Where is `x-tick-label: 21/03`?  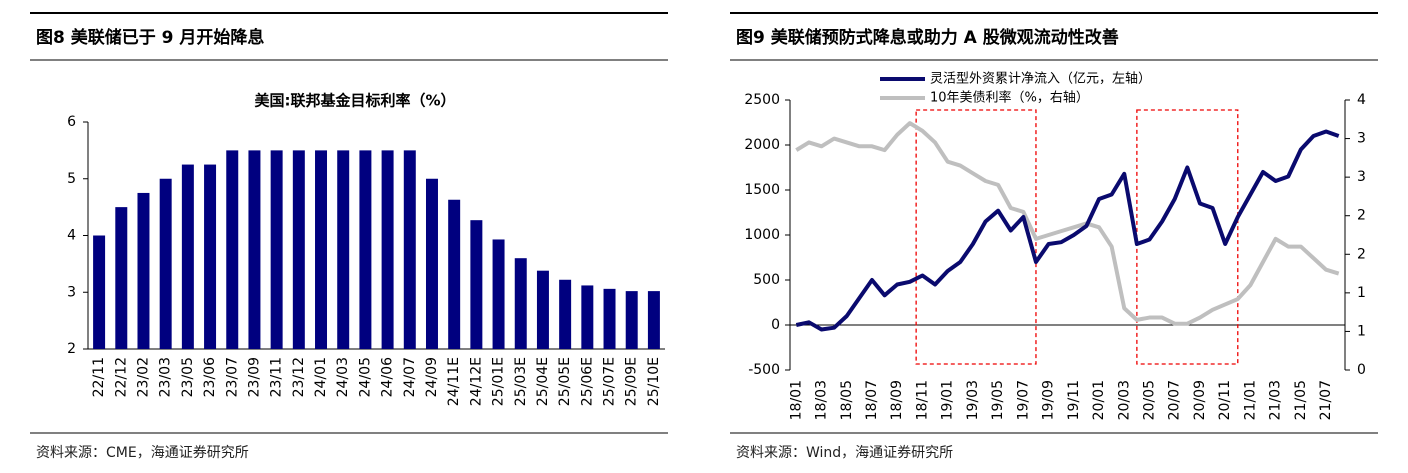 x-tick-label: 21/03 is located at coordinates (1276, 400).